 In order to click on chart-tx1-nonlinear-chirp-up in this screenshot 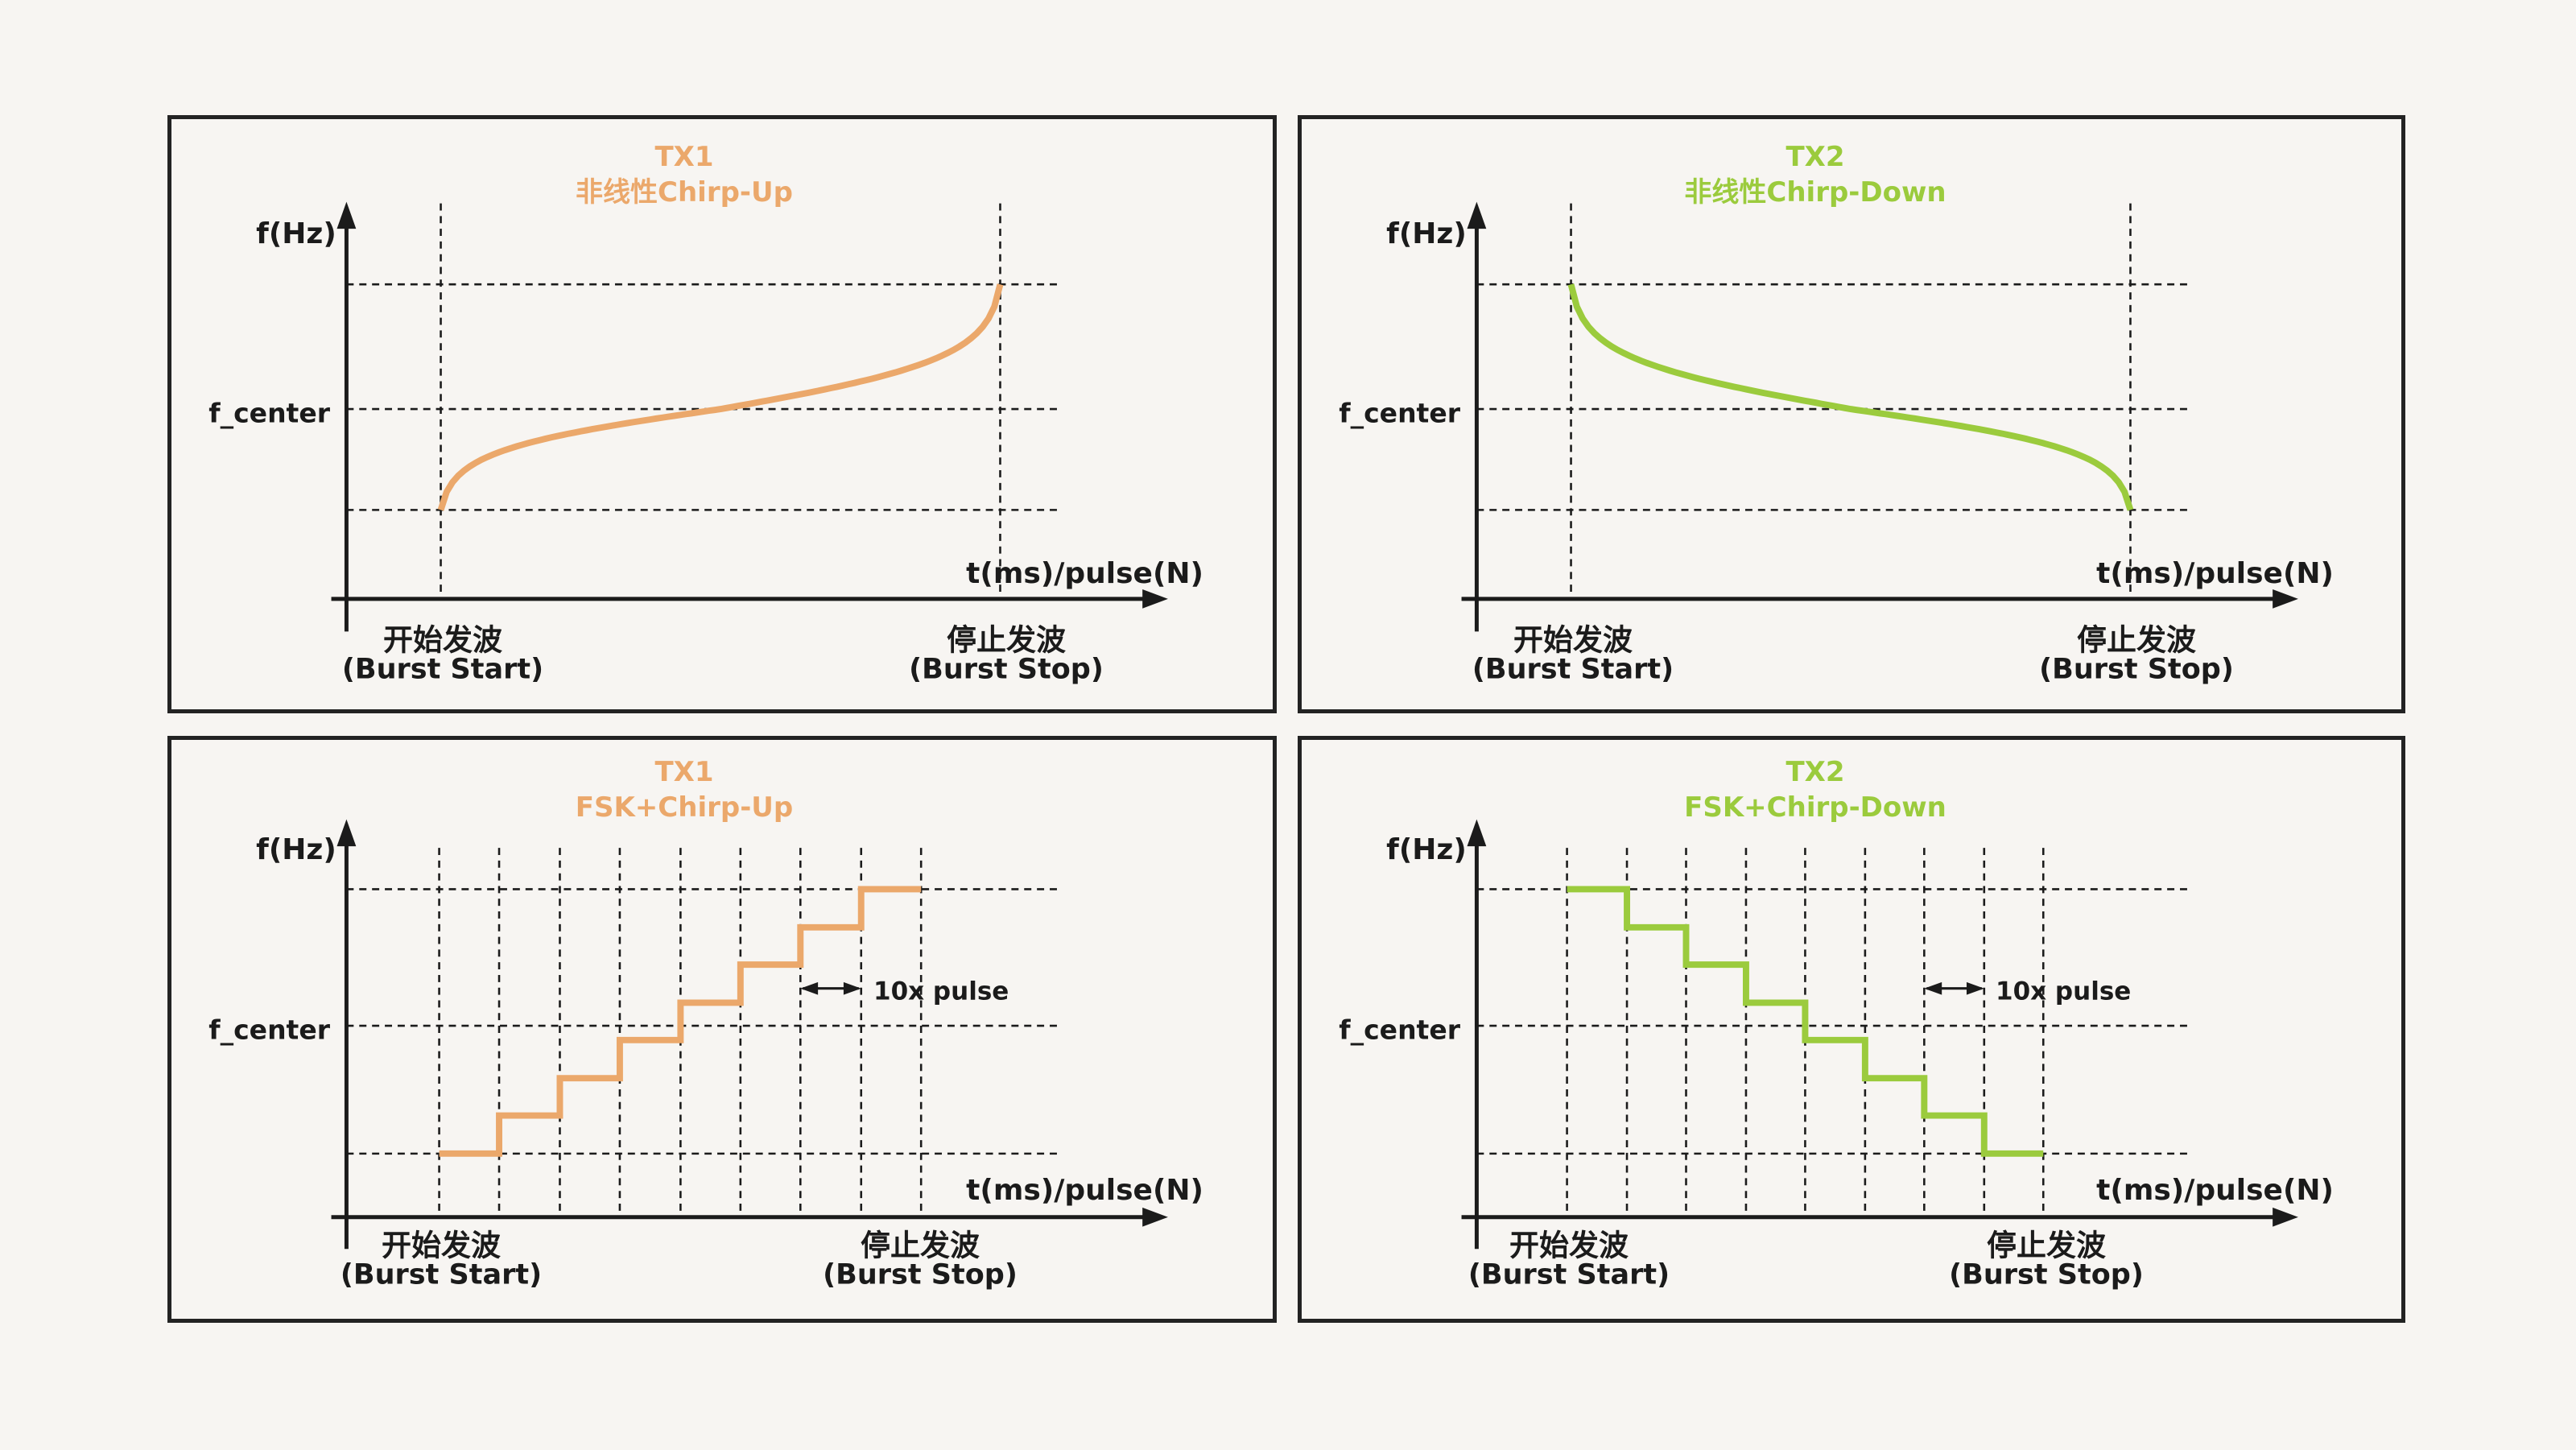, I will do `click(749, 416)`.